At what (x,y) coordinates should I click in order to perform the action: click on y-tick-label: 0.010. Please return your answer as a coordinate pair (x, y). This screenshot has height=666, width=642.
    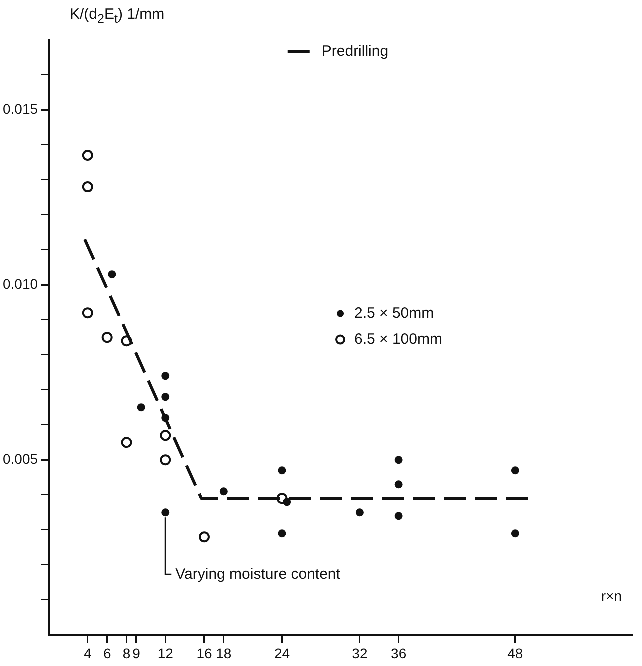
    Looking at the image, I should click on (20, 284).